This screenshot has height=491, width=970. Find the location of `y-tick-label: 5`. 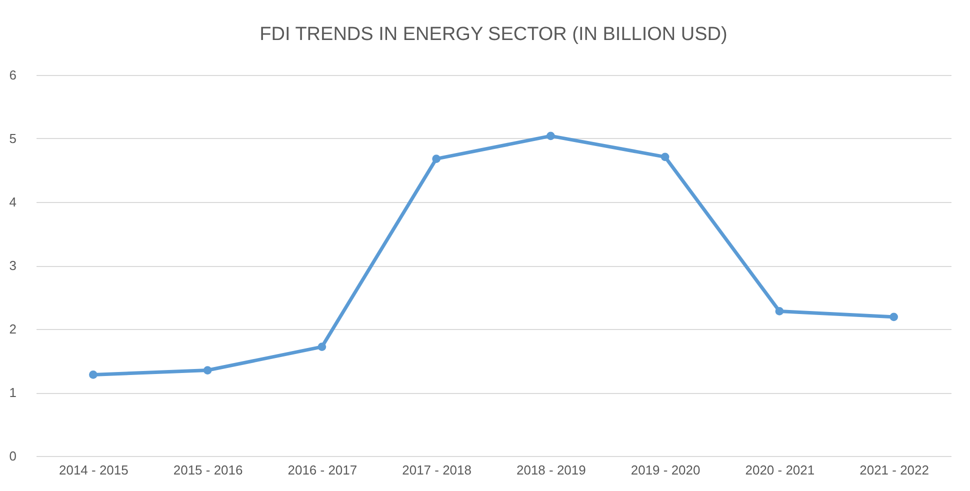

y-tick-label: 5 is located at coordinates (12, 138).